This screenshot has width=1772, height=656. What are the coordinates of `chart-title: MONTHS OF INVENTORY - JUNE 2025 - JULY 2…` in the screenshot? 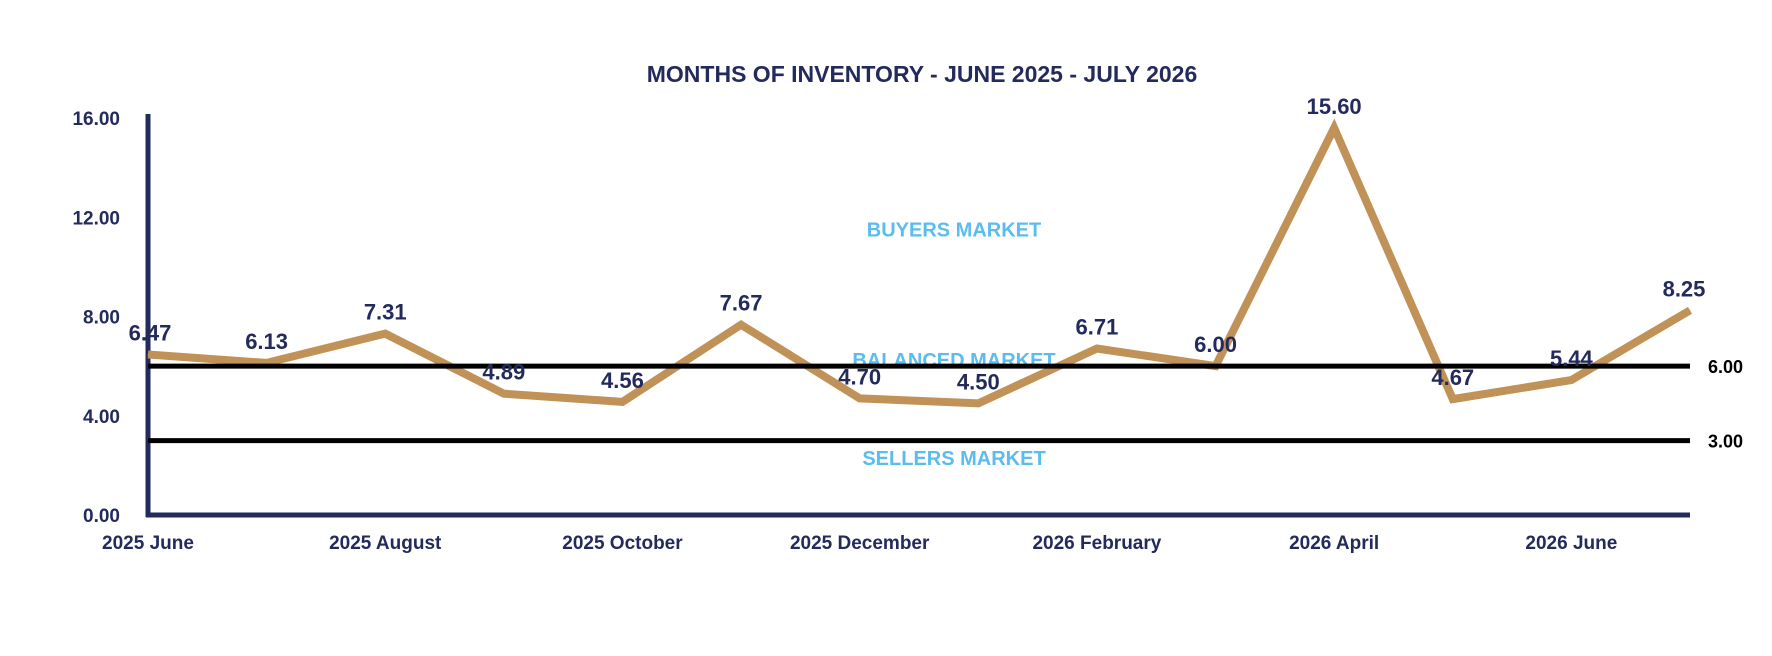 It's located at (922, 74).